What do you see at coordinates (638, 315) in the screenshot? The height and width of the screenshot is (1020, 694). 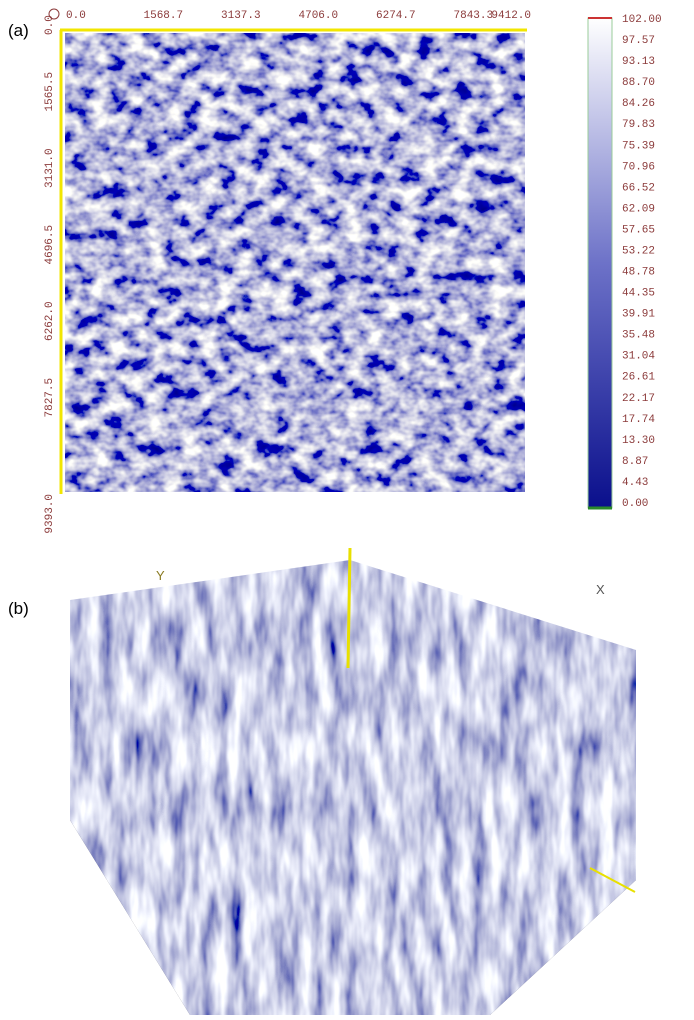 I see `colorbar-tick-label: 39.91` at bounding box center [638, 315].